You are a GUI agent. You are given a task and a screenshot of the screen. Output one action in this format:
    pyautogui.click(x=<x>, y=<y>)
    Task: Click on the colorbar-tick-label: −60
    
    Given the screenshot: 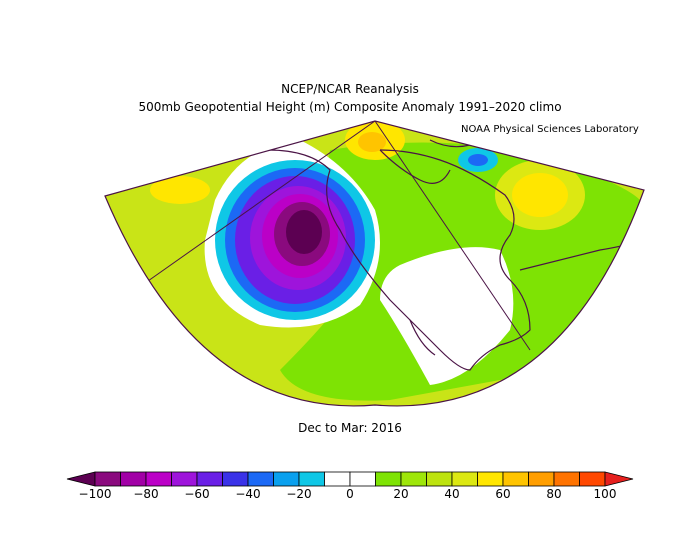 What is the action you would take?
    pyautogui.click(x=196, y=494)
    